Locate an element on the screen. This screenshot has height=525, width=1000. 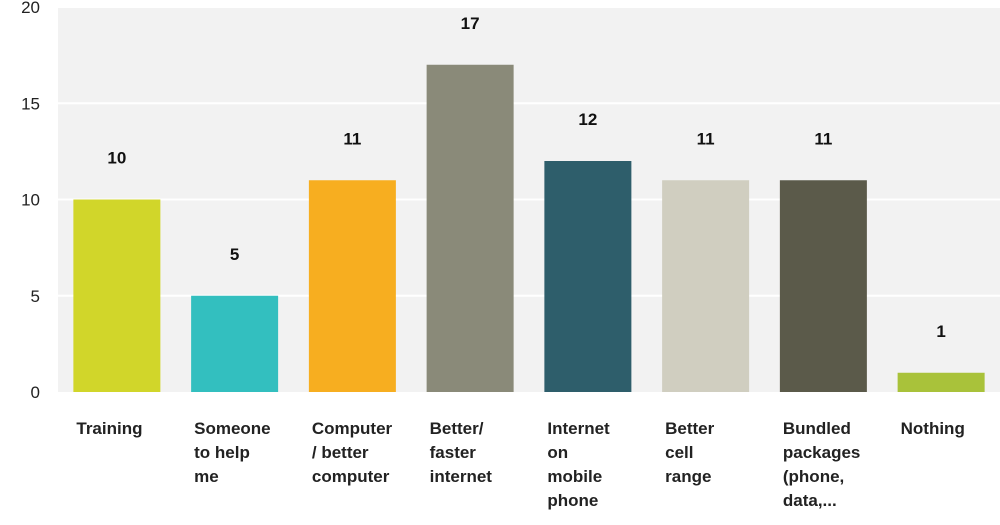
x-tick-label: Internet on mobile phone is located at coordinates (578, 464).